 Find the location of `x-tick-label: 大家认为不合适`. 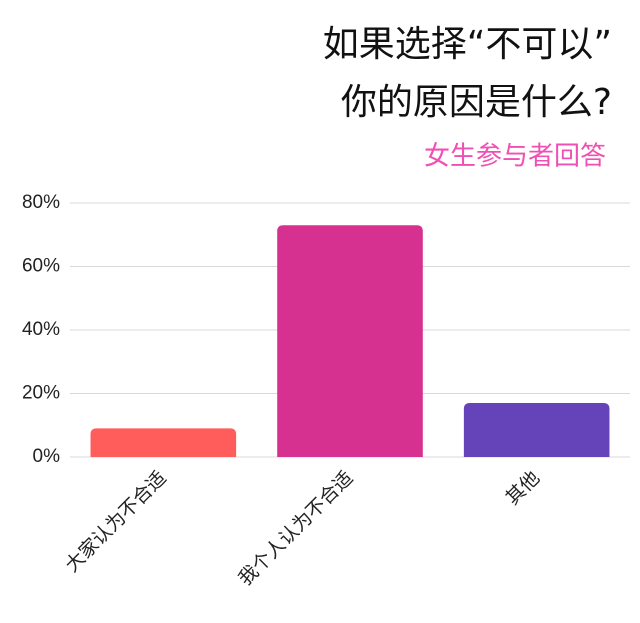

x-tick-label: 大家认为不合适 is located at coordinates (116, 522).